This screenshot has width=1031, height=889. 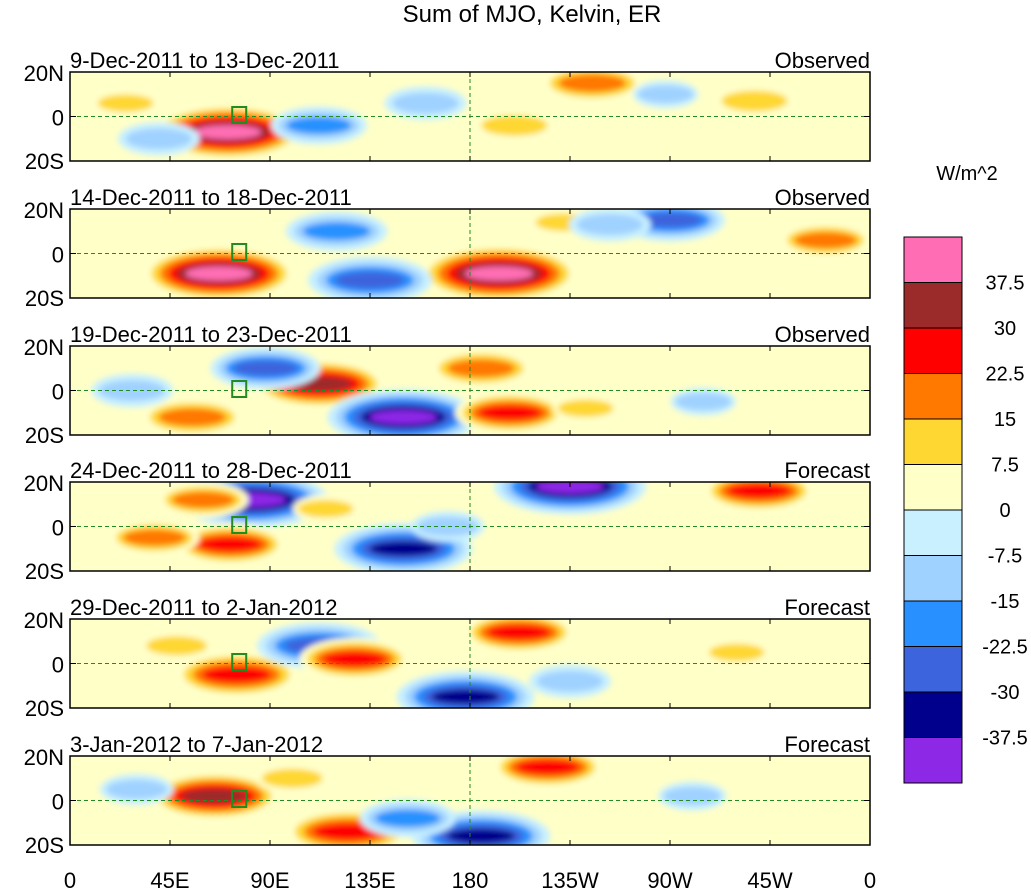 I want to click on panel-5: 20N 0 20S 29-Dec-2011 to 2-Jan-2012 Forecast, so click(x=447, y=658).